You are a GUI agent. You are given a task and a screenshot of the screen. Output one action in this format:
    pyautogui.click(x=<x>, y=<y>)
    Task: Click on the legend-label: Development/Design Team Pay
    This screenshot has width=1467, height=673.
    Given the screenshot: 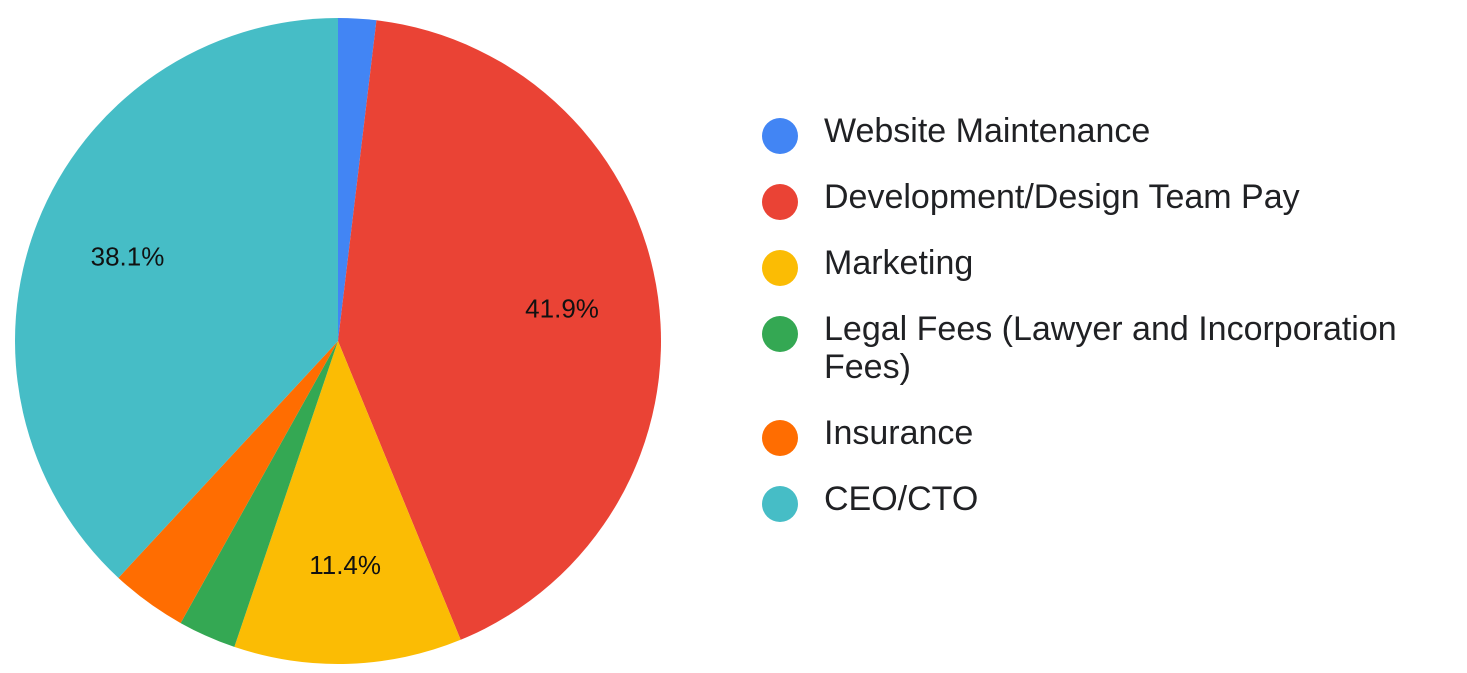 What is the action you would take?
    pyautogui.click(x=1144, y=197)
    